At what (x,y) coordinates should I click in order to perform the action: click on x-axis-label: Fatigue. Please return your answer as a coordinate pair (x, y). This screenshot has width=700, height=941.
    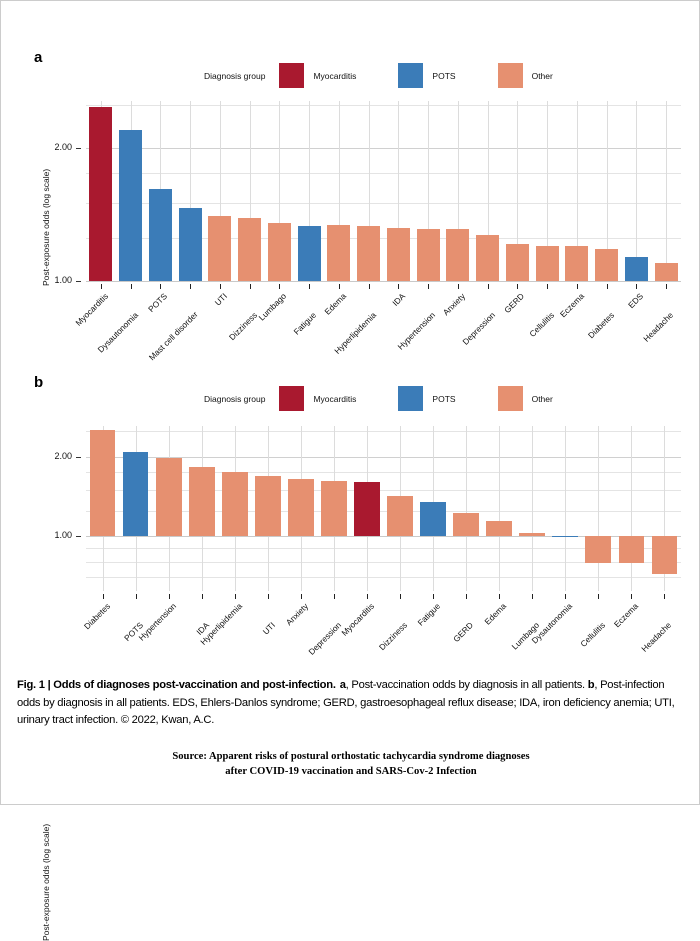
    Looking at the image, I should click on (305, 323).